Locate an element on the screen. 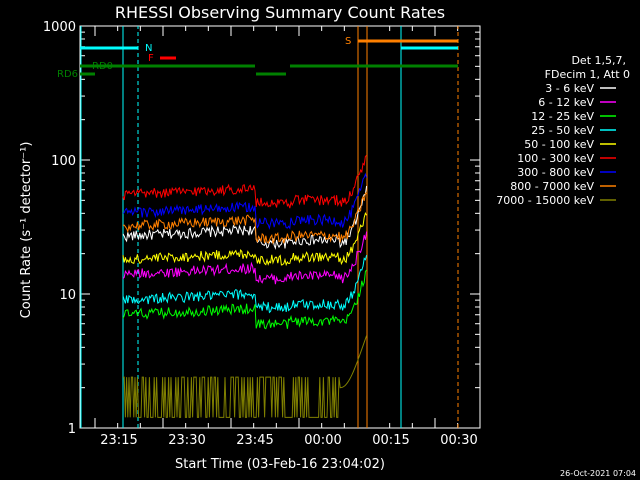 This screenshot has width=640, height=480. legend-label-8: 800 - 7000 keV is located at coordinates (552, 186).